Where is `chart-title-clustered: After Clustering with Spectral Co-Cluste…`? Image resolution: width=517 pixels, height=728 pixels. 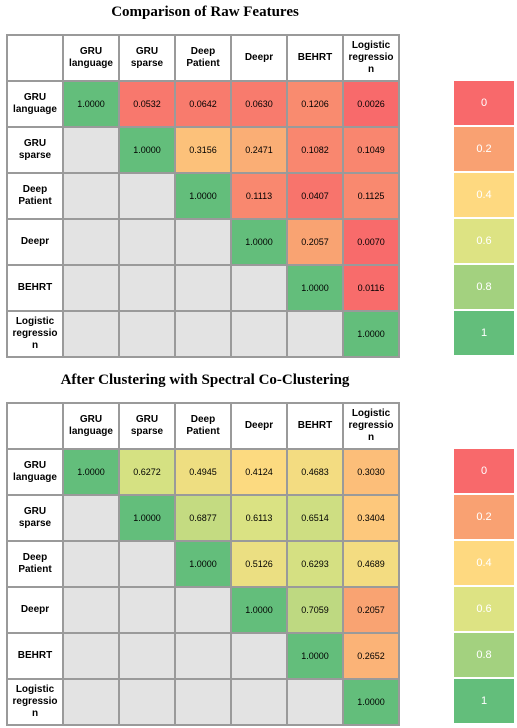 chart-title-clustered: After Clustering with Spectral Co-Cluste… is located at coordinates (205, 380).